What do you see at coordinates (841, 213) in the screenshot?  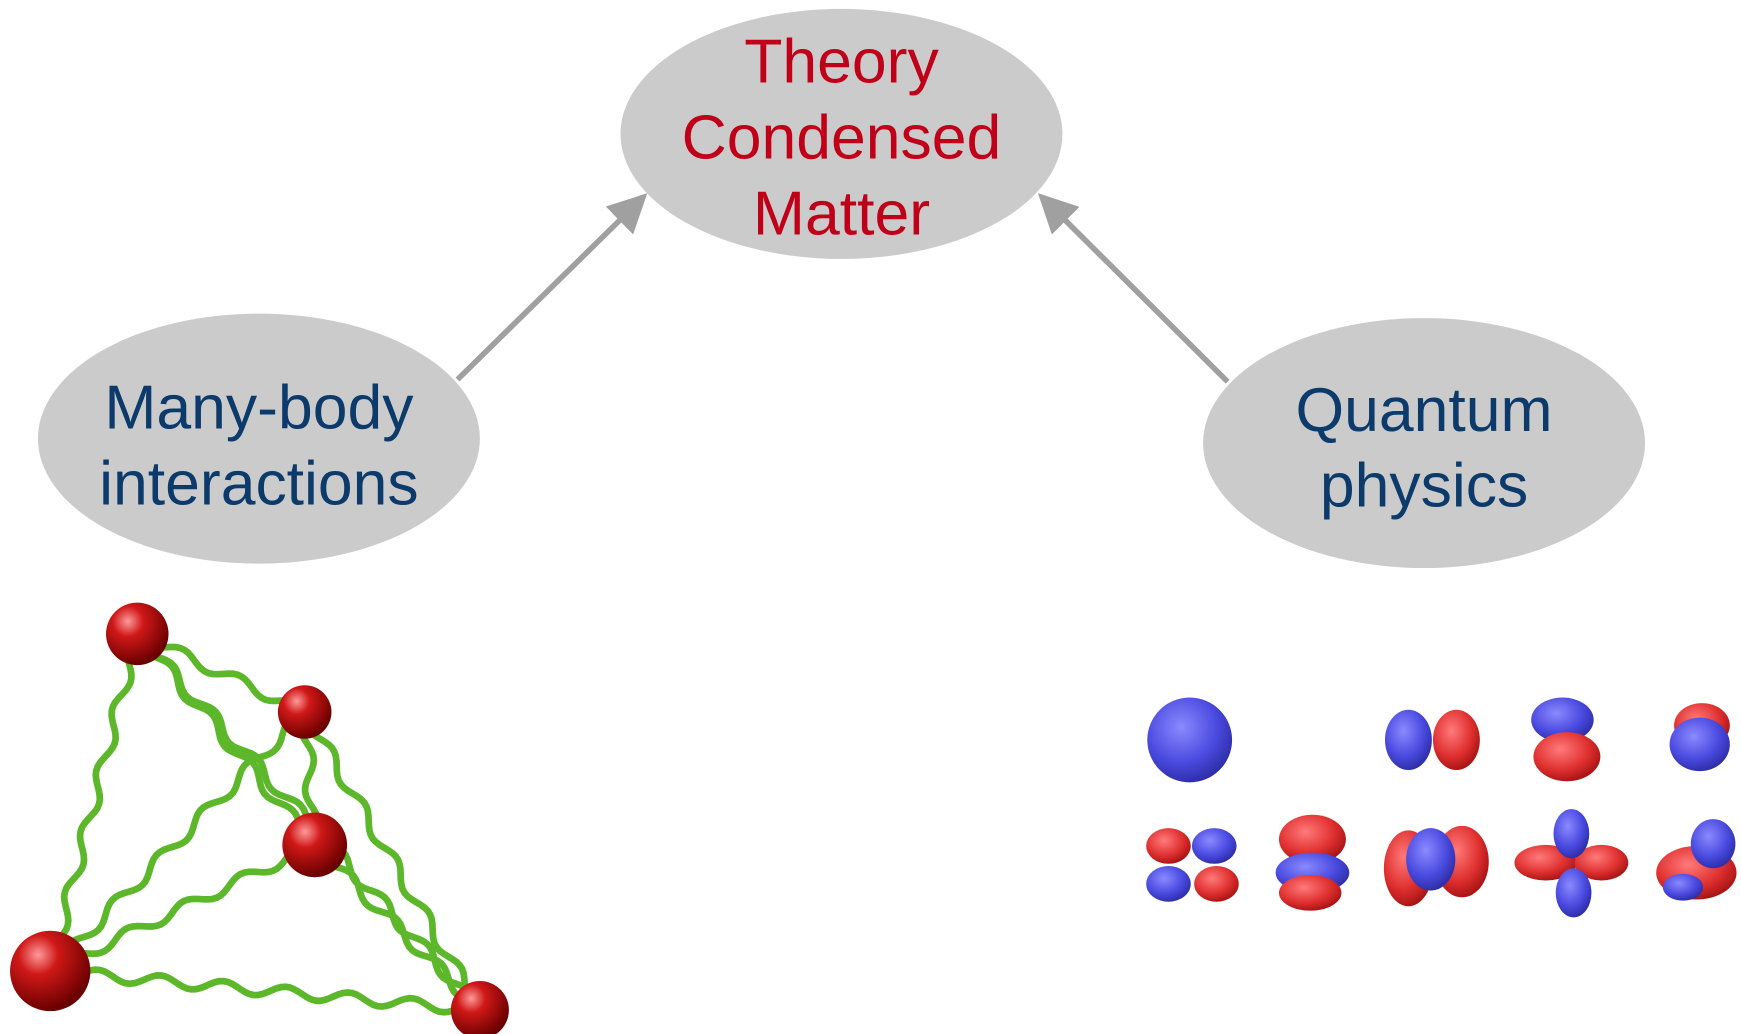 I see `node-label: Matter` at bounding box center [841, 213].